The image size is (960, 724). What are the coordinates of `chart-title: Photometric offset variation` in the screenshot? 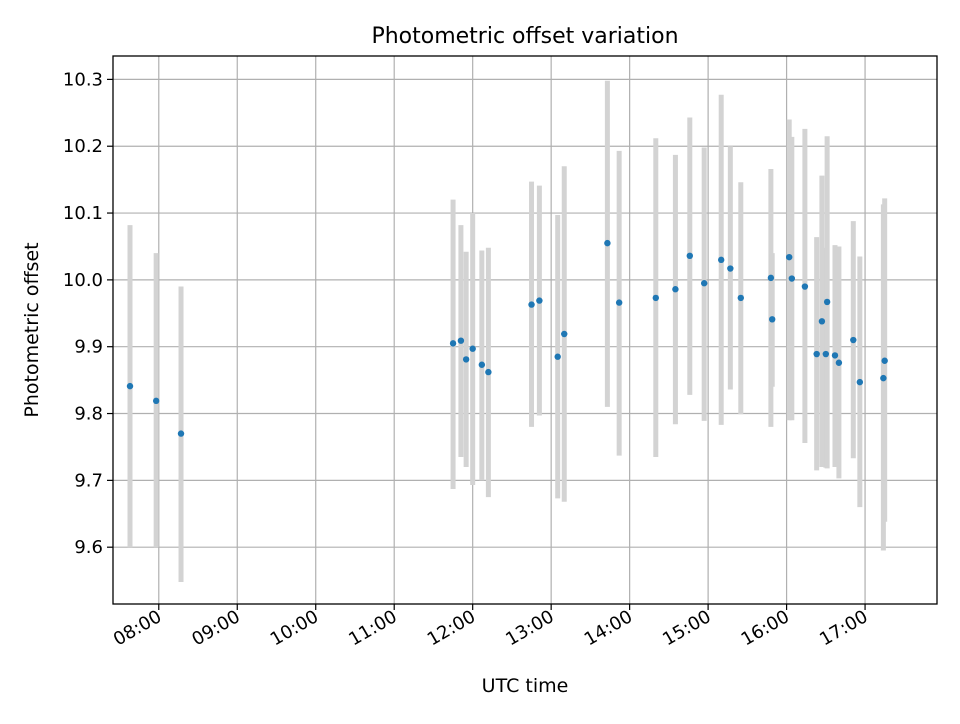 It's located at (524, 36).